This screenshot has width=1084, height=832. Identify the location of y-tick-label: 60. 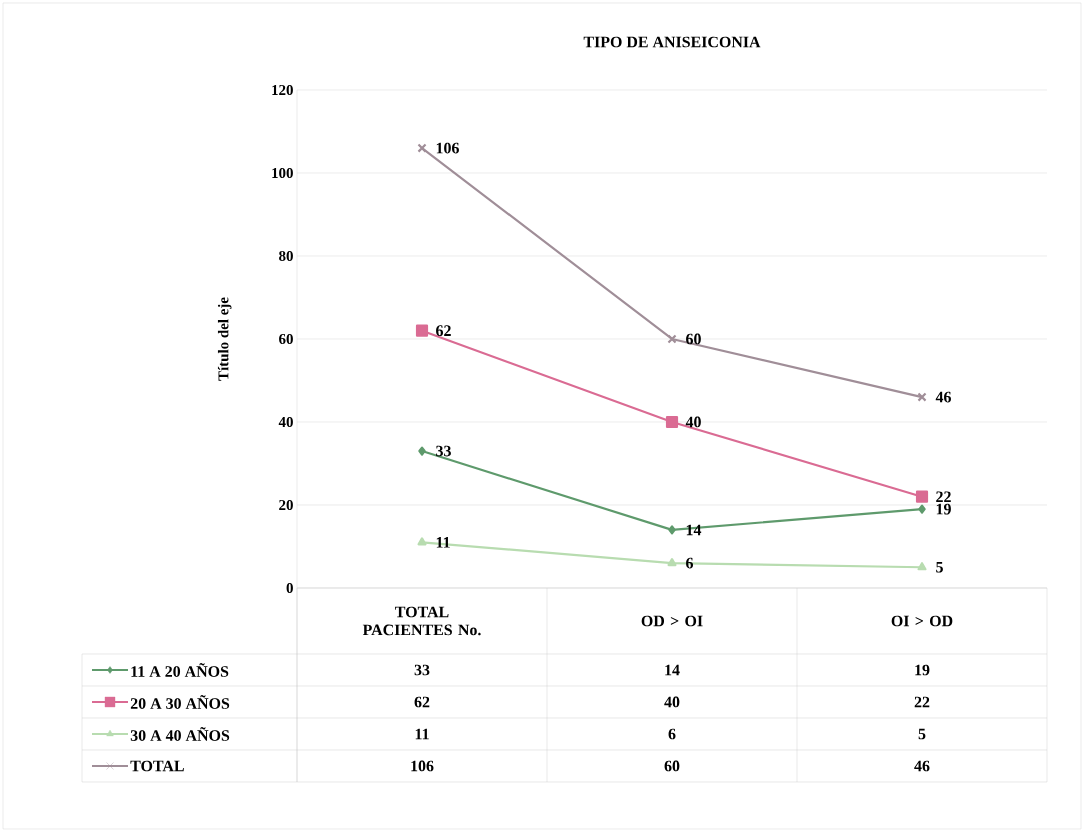
(286, 339).